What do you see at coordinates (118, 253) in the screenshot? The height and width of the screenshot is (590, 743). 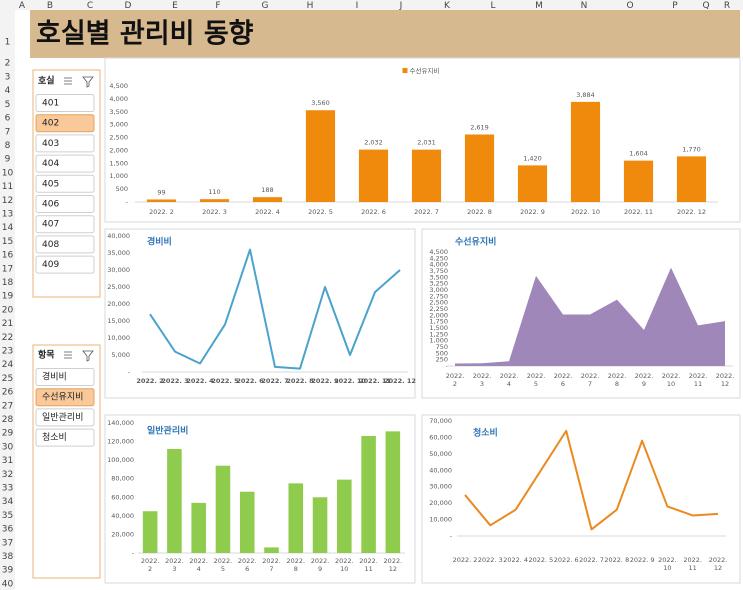 I see `y-tick-label: 35,000` at bounding box center [118, 253].